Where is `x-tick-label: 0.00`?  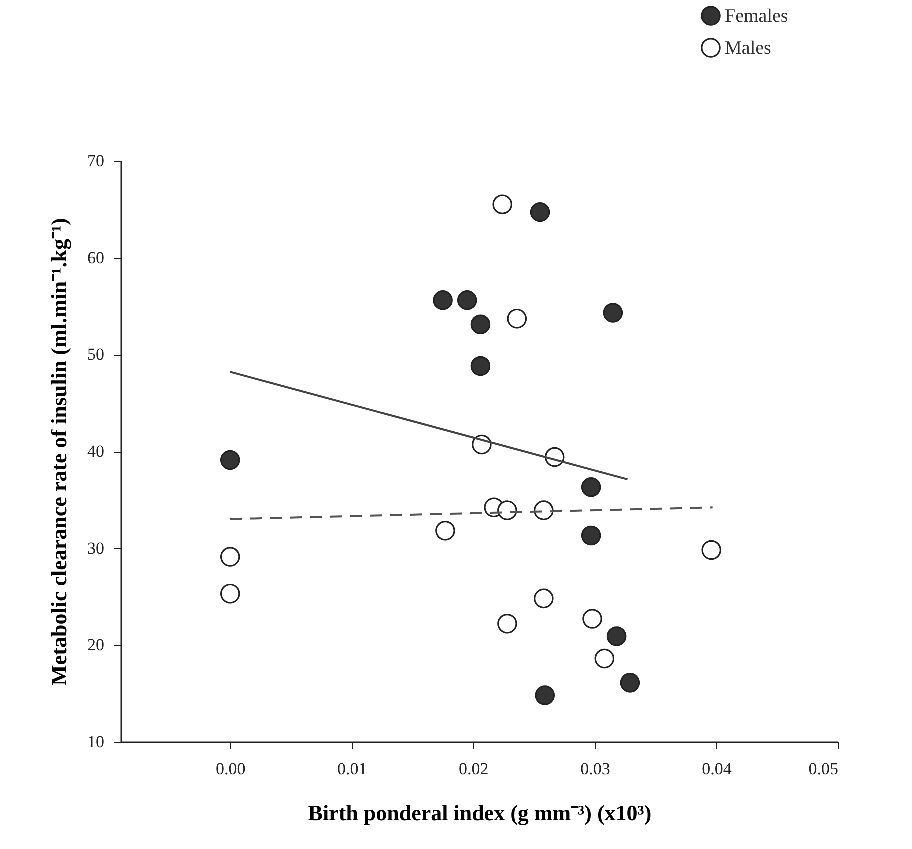 x-tick-label: 0.00 is located at coordinates (231, 769).